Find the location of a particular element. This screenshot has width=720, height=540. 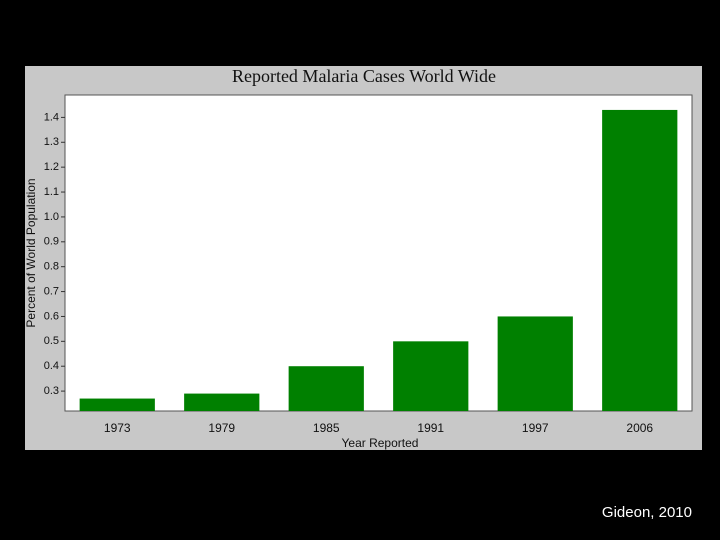

y-tick-label: 0.7 is located at coordinates (51, 291).